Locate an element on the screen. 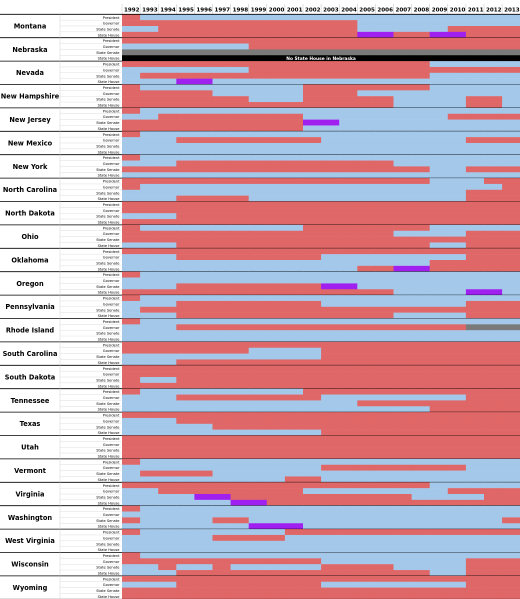  cell-wyoming-president-2010 is located at coordinates (457, 578).